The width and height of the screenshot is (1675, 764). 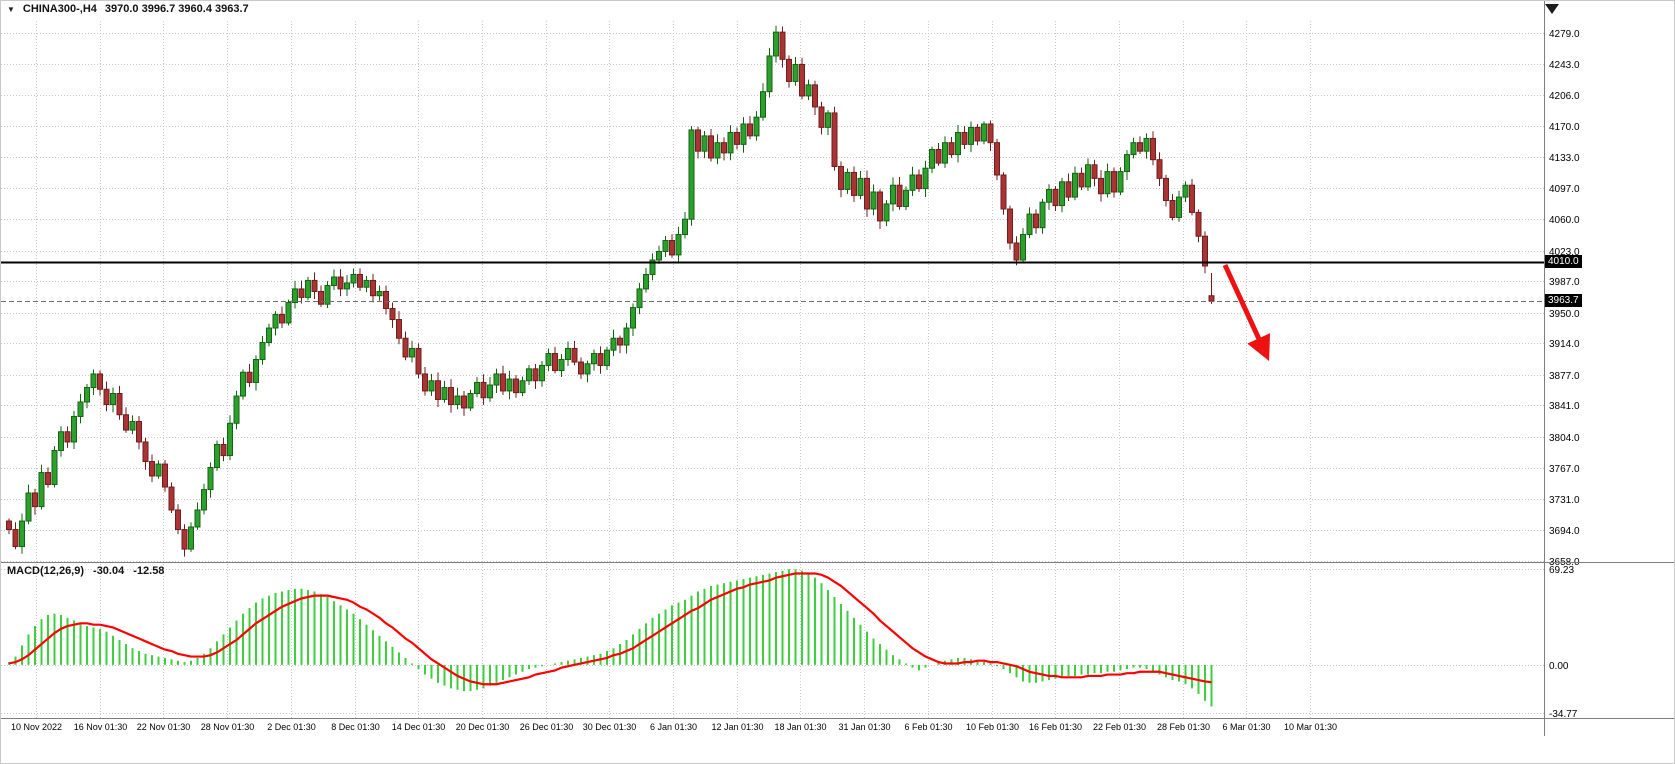 What do you see at coordinates (1564, 220) in the screenshot?
I see `price-tick-label: 4060.0` at bounding box center [1564, 220].